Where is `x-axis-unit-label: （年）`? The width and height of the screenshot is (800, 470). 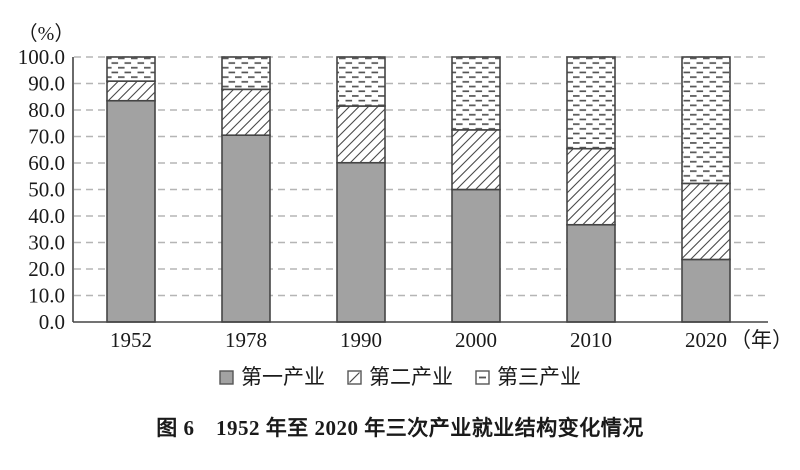
x-axis-unit-label: （年） is located at coordinates (761, 340).